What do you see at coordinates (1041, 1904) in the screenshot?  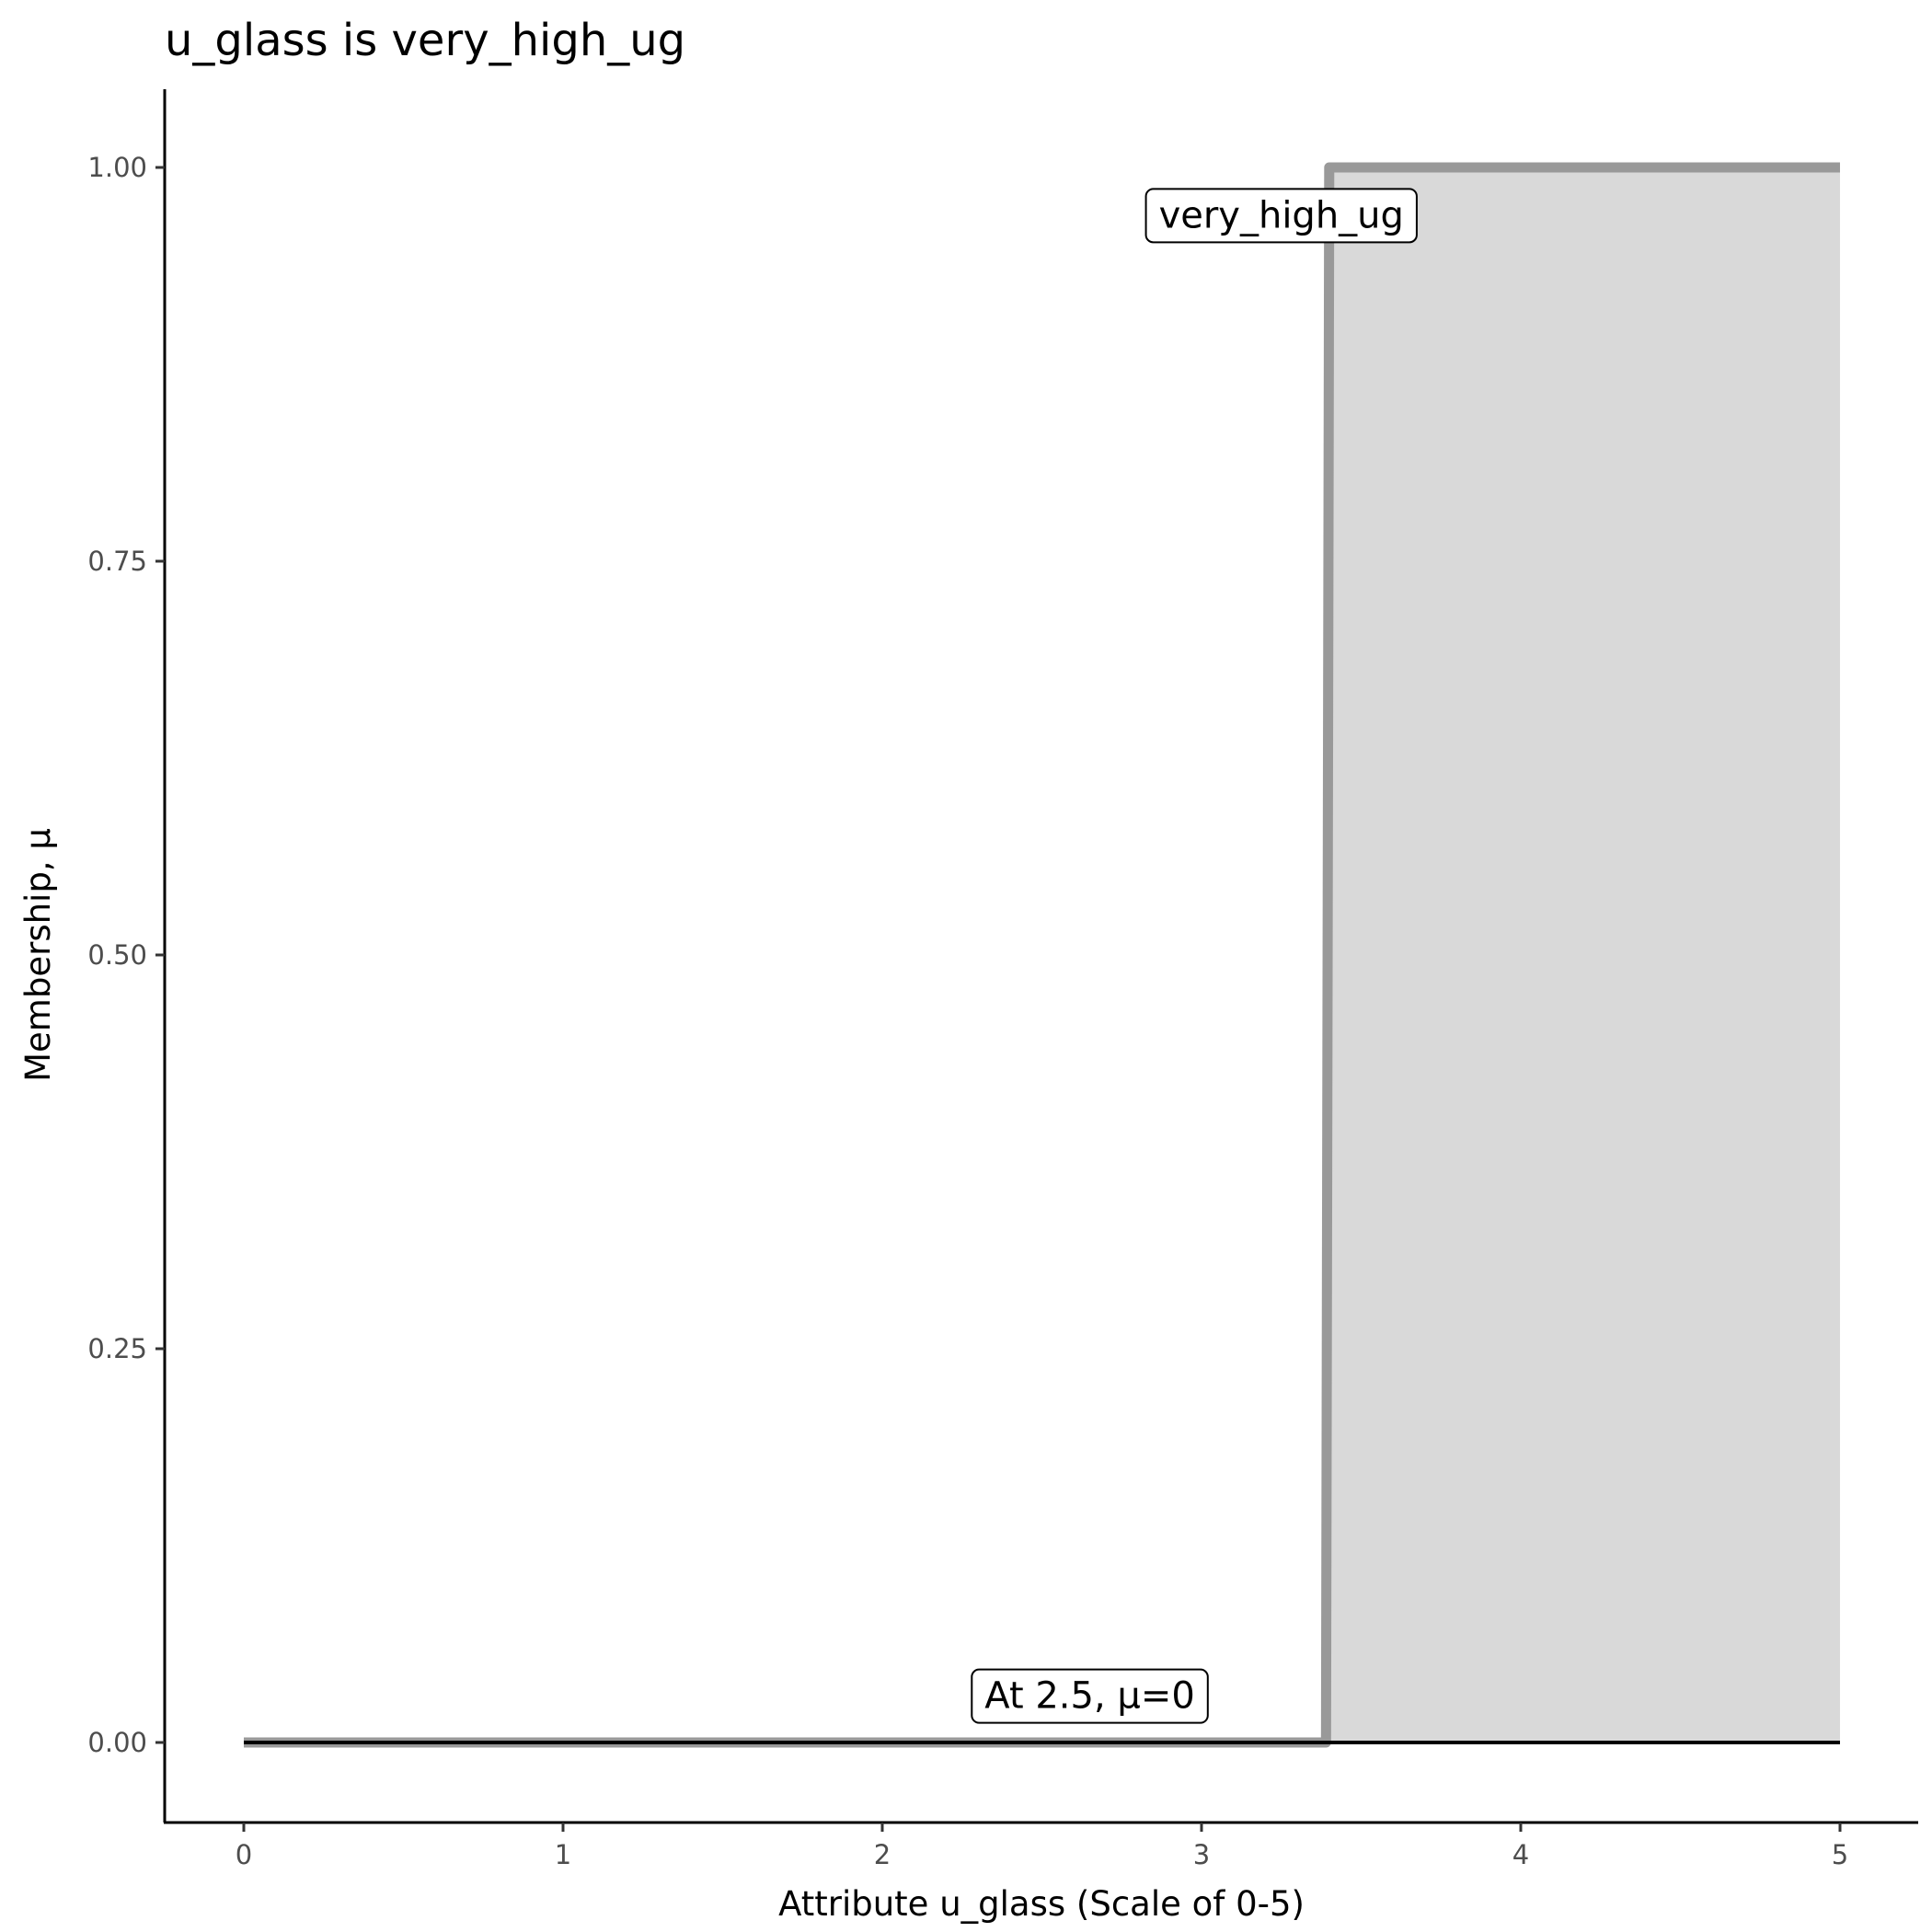 I see `x-axis-title: Attribute u_glass (Scale of 0-5)` at bounding box center [1041, 1904].